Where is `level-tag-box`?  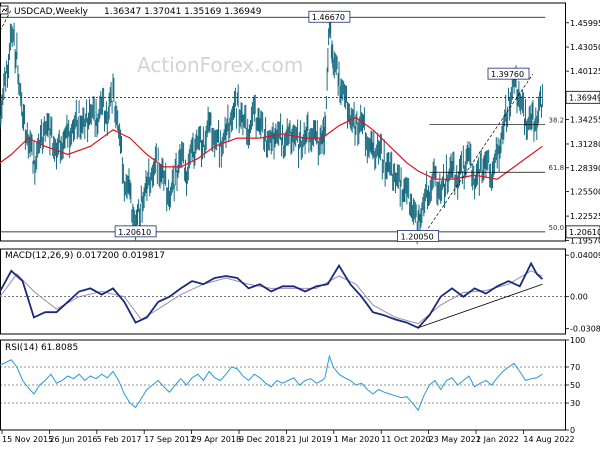 level-tag-box is located at coordinates (582, 232).